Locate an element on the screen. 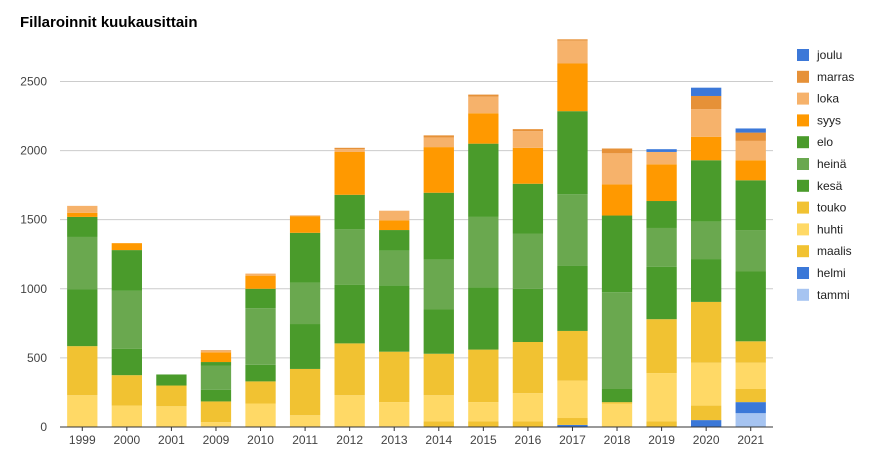  bar-segment-elo-2016 is located at coordinates (528, 208).